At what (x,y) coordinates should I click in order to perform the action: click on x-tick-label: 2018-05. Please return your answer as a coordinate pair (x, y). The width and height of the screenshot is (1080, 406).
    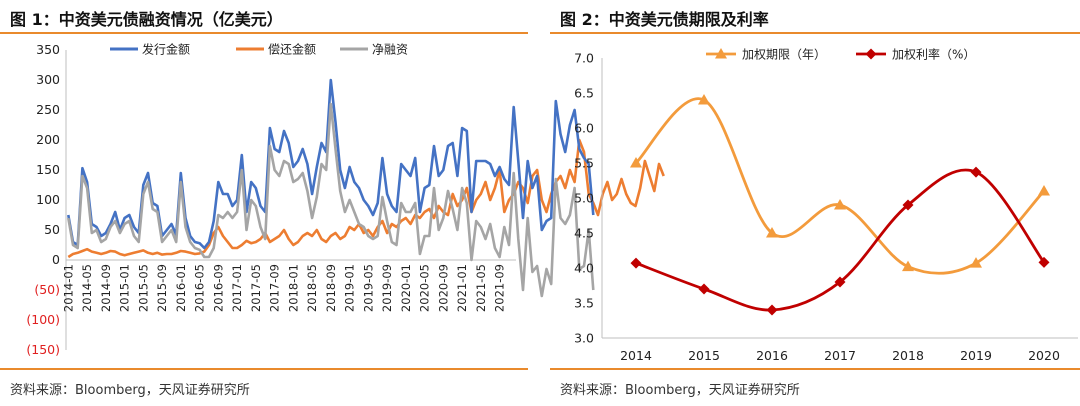
    Looking at the image, I should click on (312, 288).